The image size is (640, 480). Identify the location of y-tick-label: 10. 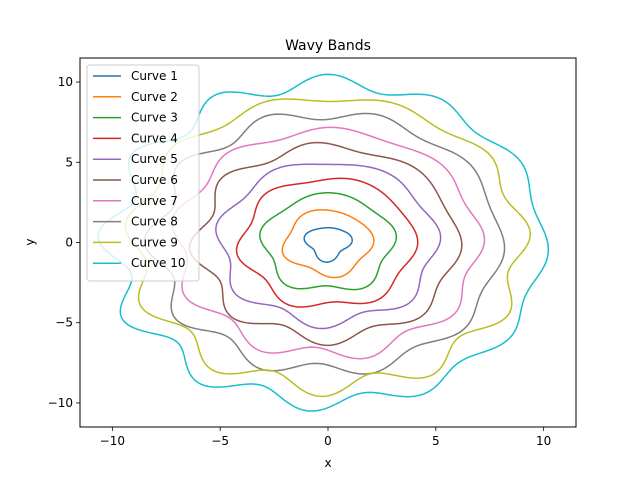
(65, 82).